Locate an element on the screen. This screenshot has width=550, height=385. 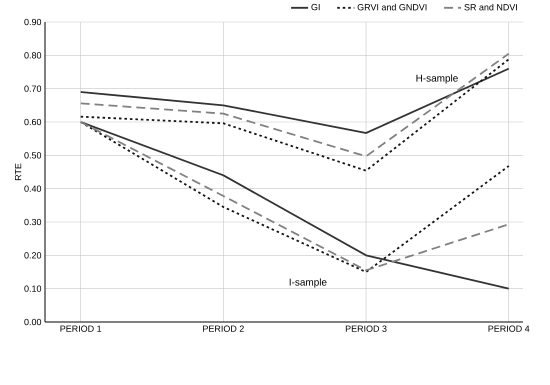
legend-label: SR and NDVI is located at coordinates (490, 7).